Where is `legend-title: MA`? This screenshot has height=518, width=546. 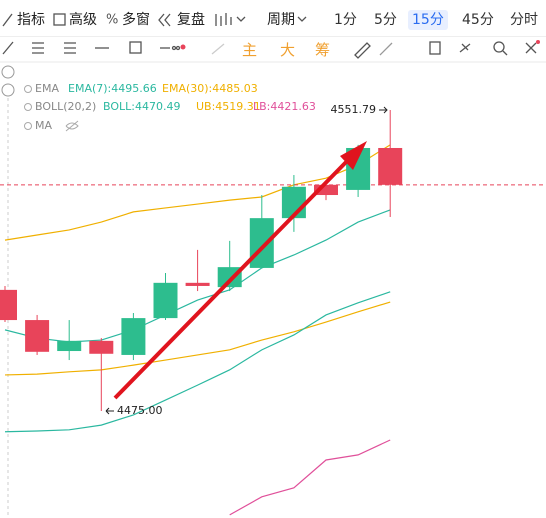
legend-title: MA is located at coordinates (43, 125).